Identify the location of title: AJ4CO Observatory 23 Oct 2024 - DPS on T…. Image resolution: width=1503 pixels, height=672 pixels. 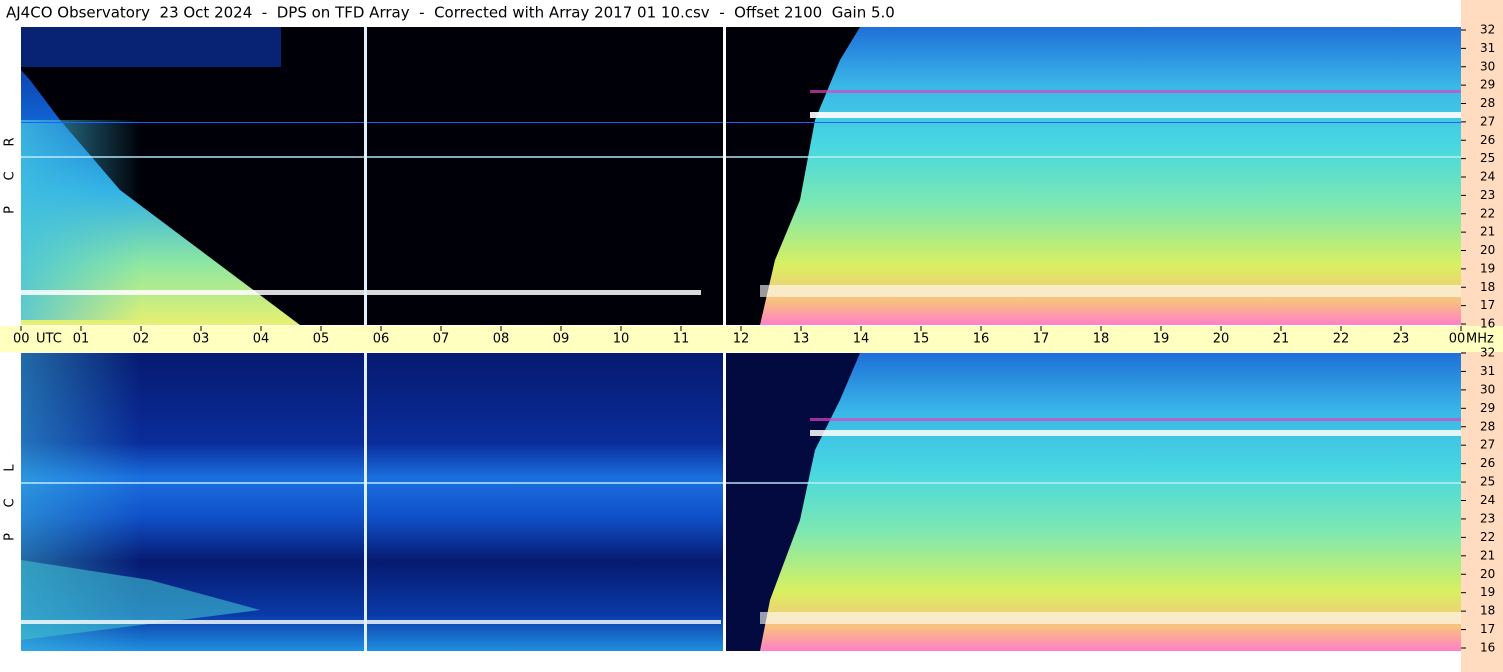
(450, 13).